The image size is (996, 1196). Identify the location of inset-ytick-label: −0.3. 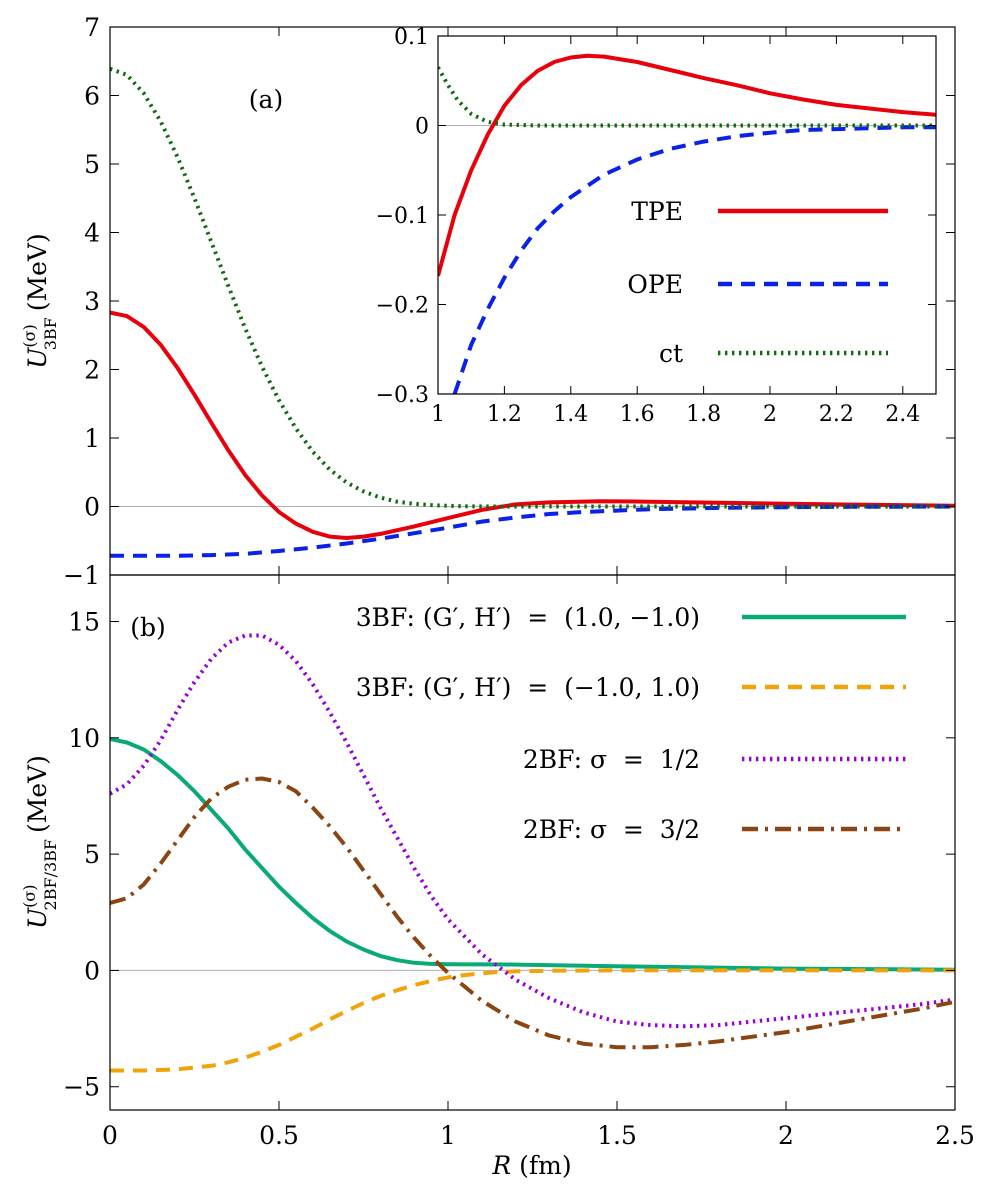
(402, 395).